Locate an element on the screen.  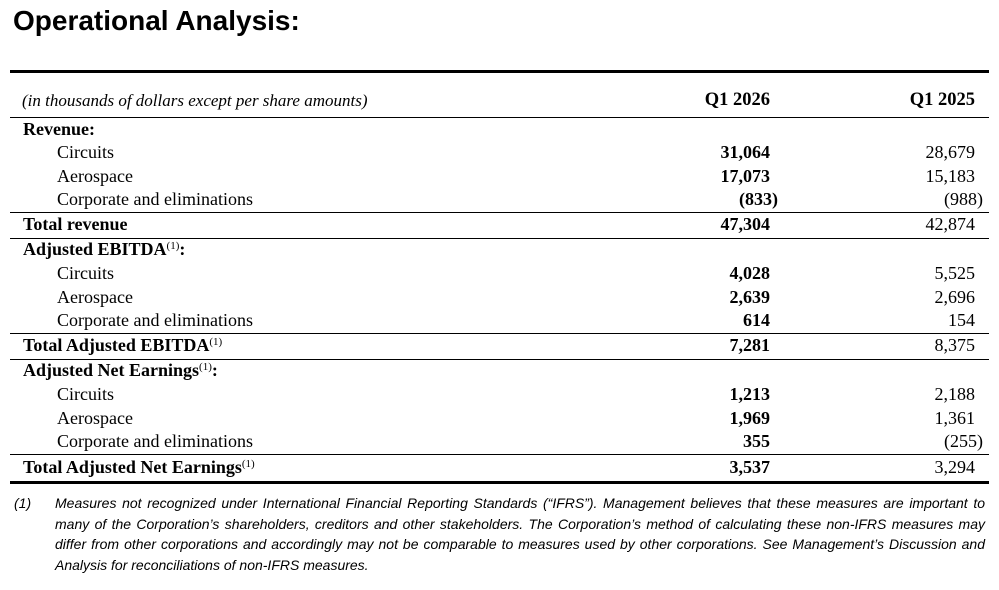
cell-value: 5,525 is located at coordinates (955, 273).